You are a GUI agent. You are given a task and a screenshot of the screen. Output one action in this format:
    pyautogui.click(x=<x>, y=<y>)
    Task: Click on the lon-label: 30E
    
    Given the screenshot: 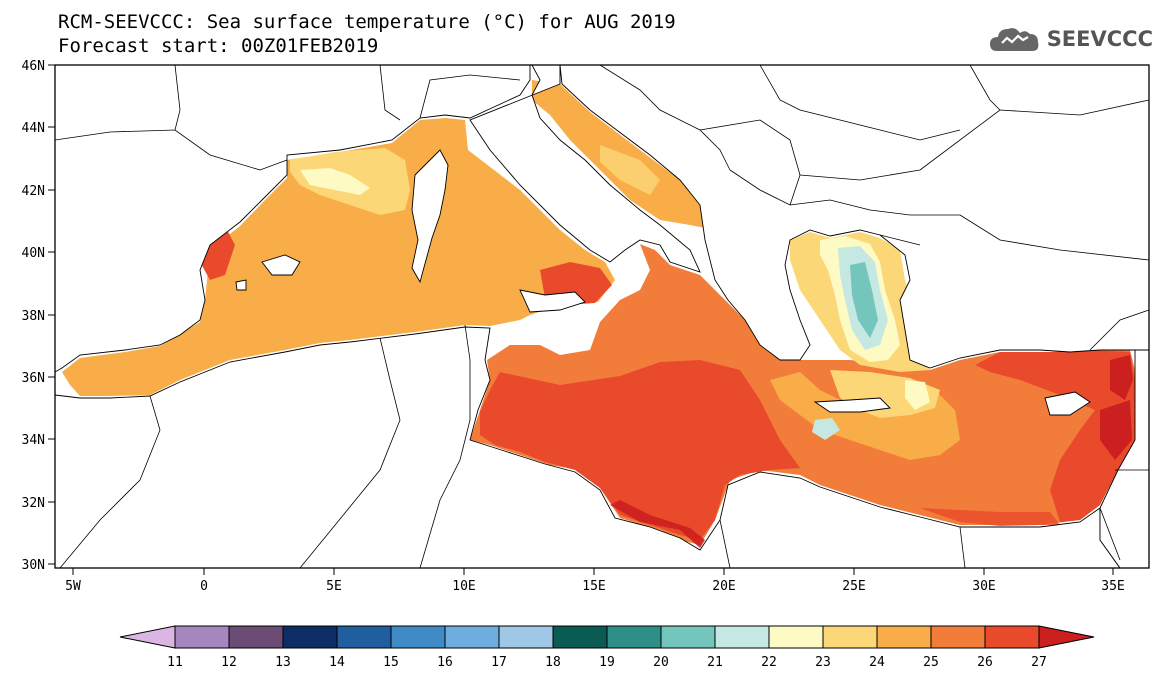 What is the action you would take?
    pyautogui.click(x=983, y=586)
    